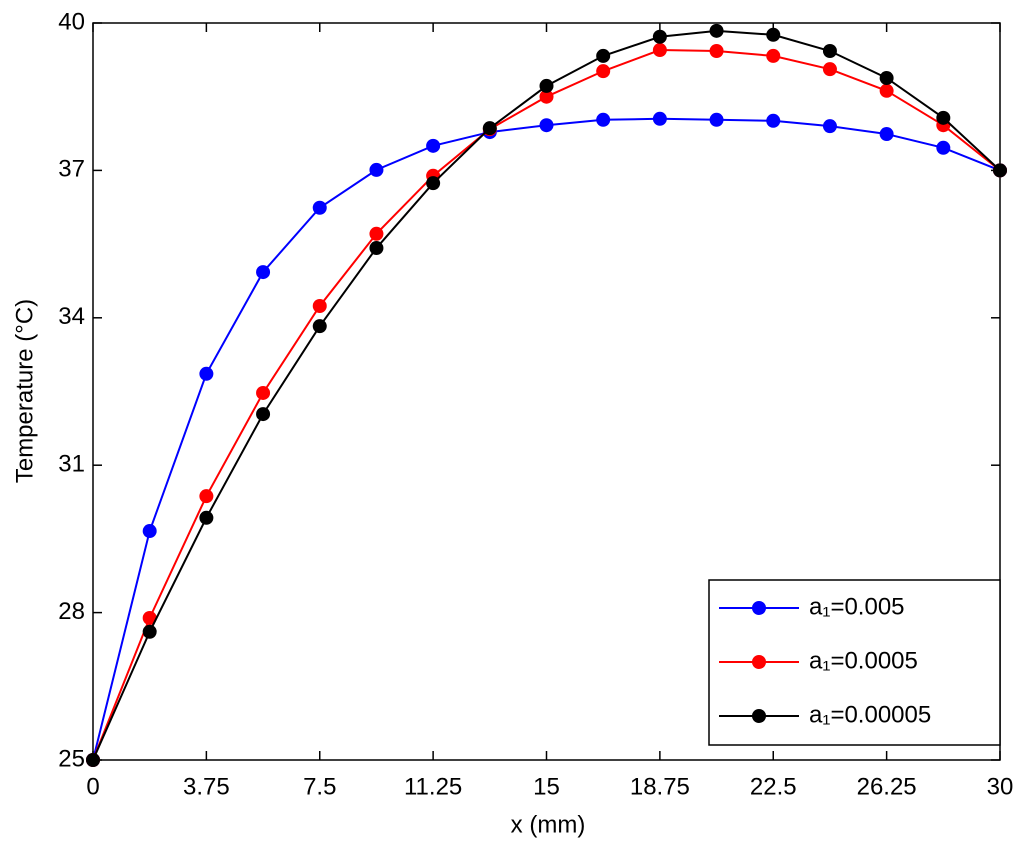  What do you see at coordinates (863, 660) in the screenshot?
I see `legend-label: a₁=0.0005` at bounding box center [863, 660].